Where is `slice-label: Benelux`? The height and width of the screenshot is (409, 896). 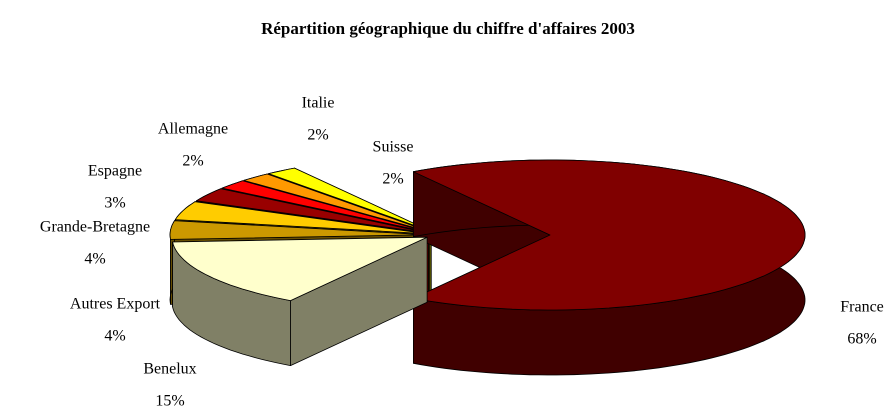
slice-label: Benelux is located at coordinates (169, 369).